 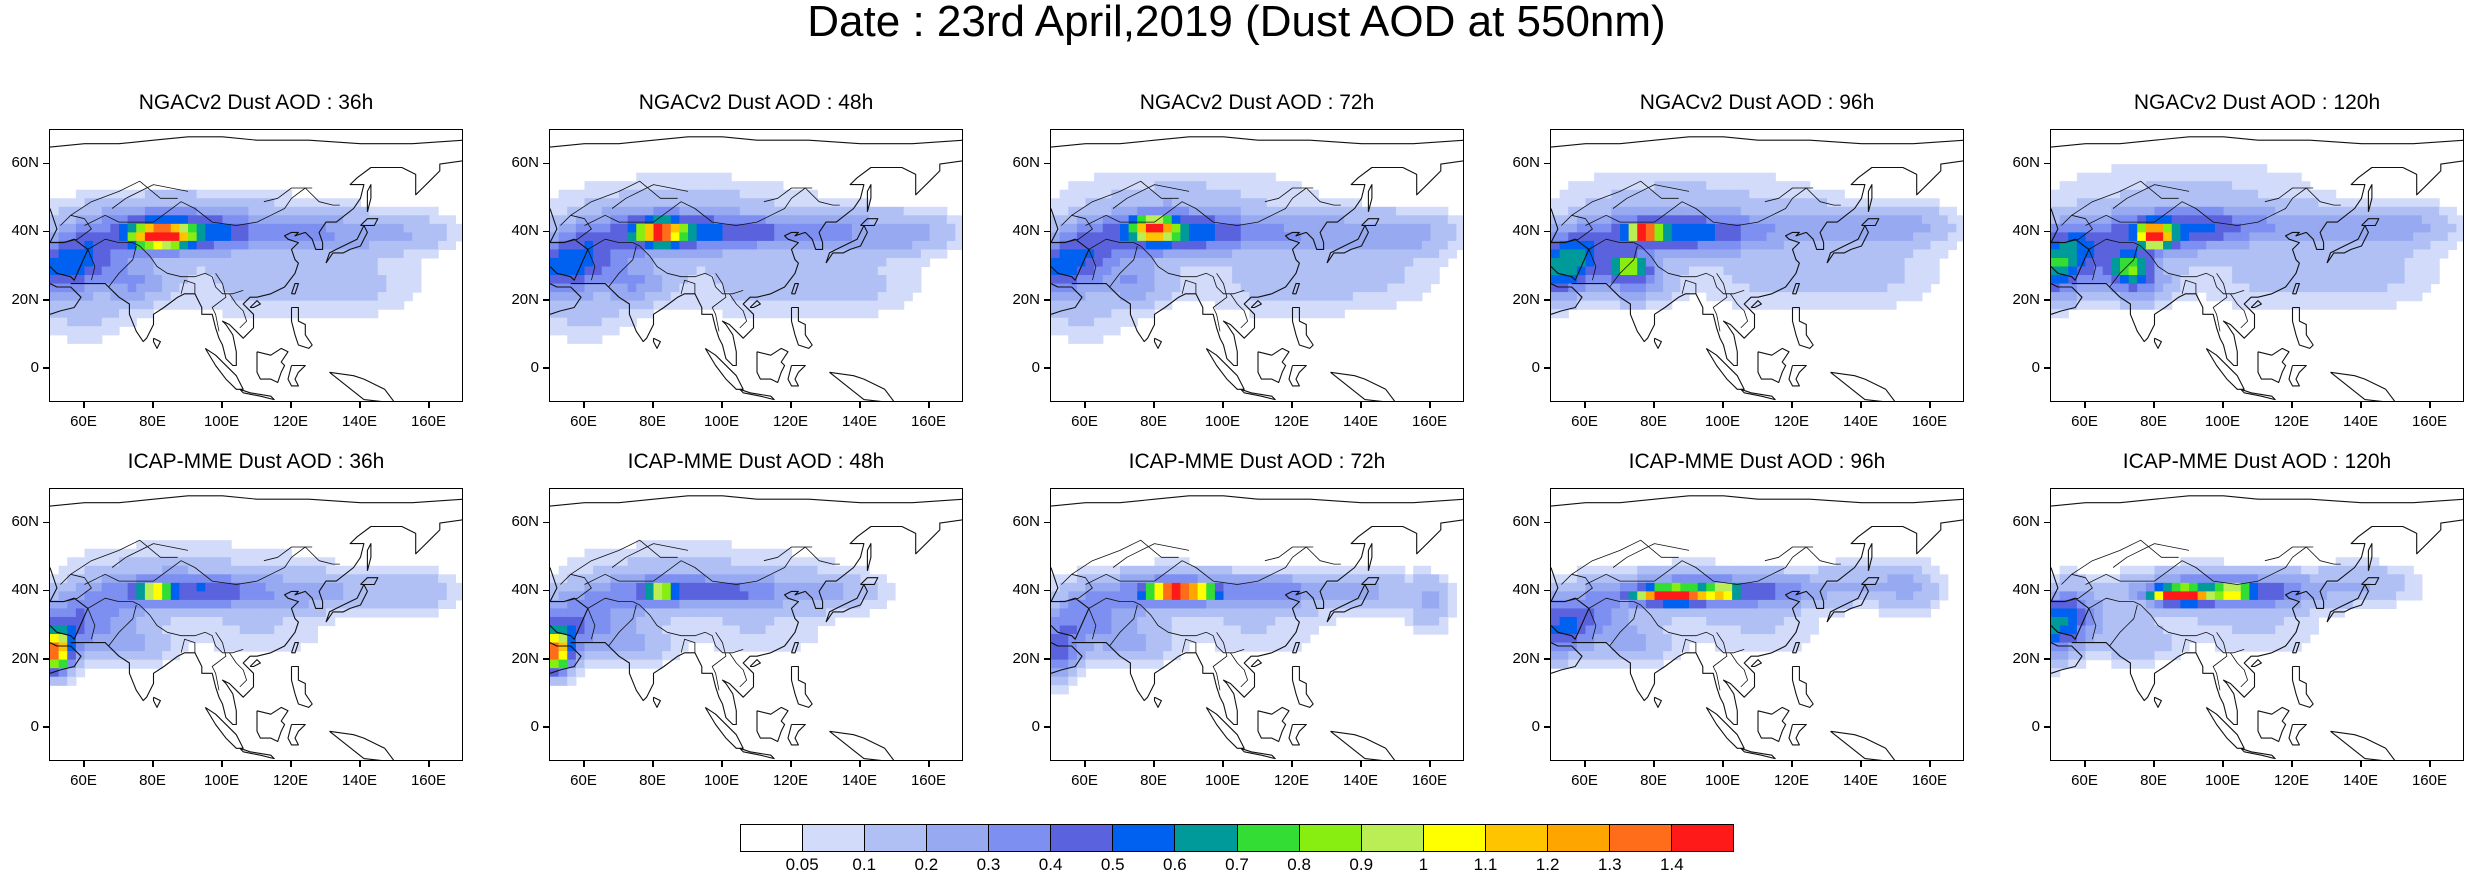 I want to click on lat-tick-mark, so click(x=1547, y=163).